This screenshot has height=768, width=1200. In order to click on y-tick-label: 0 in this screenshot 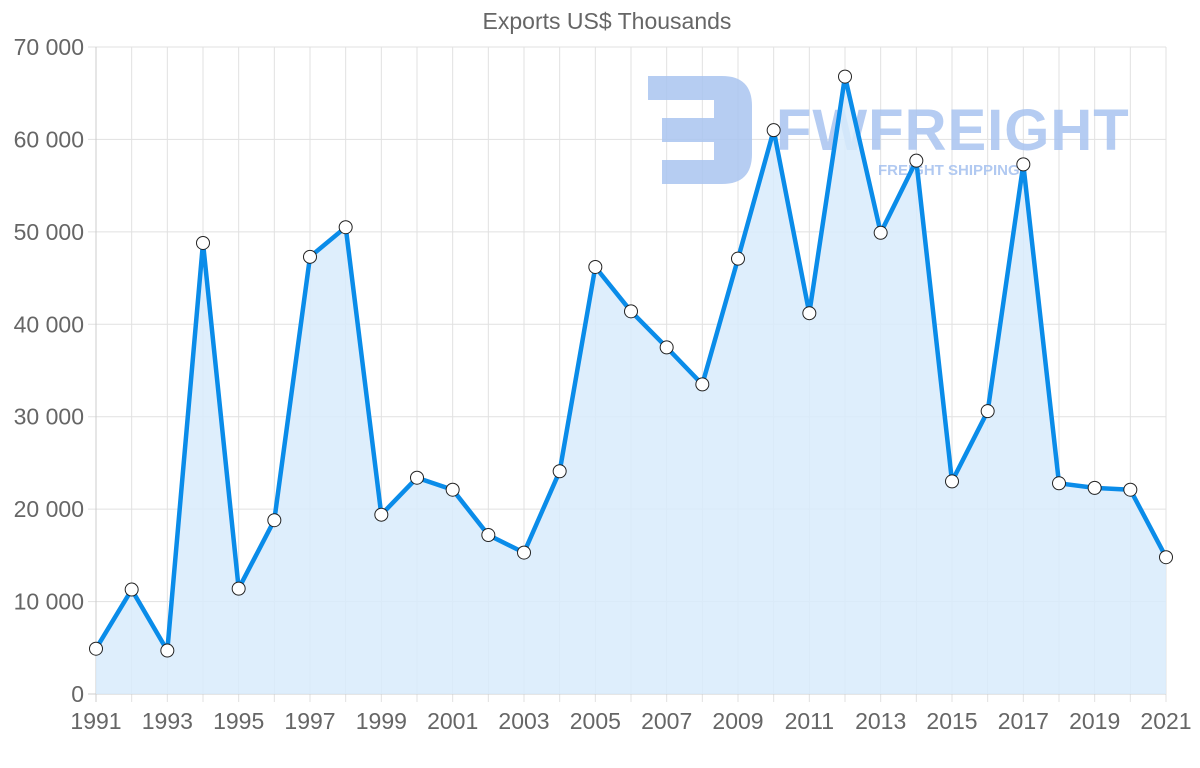, I will do `click(77, 694)`.